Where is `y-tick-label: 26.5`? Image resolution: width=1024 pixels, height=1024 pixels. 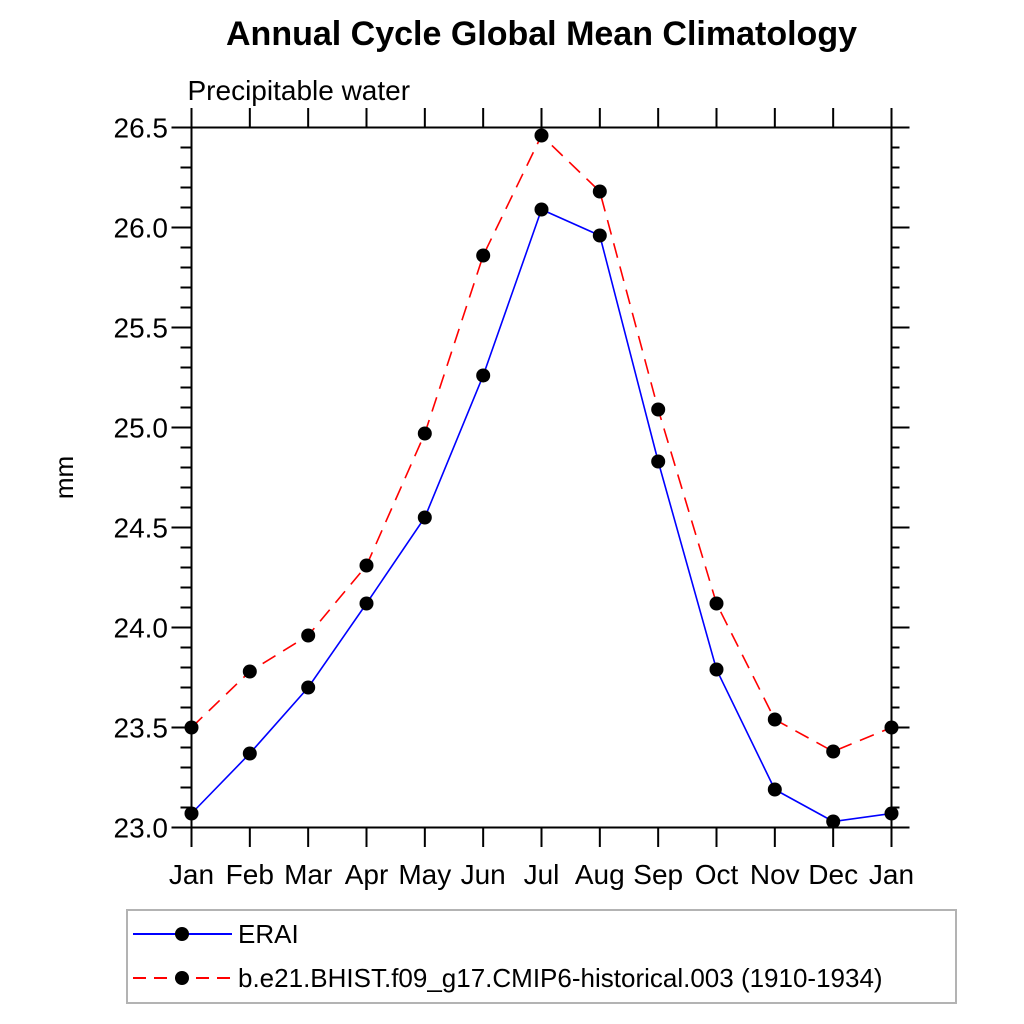
y-tick-label: 26.5 is located at coordinates (141, 128).